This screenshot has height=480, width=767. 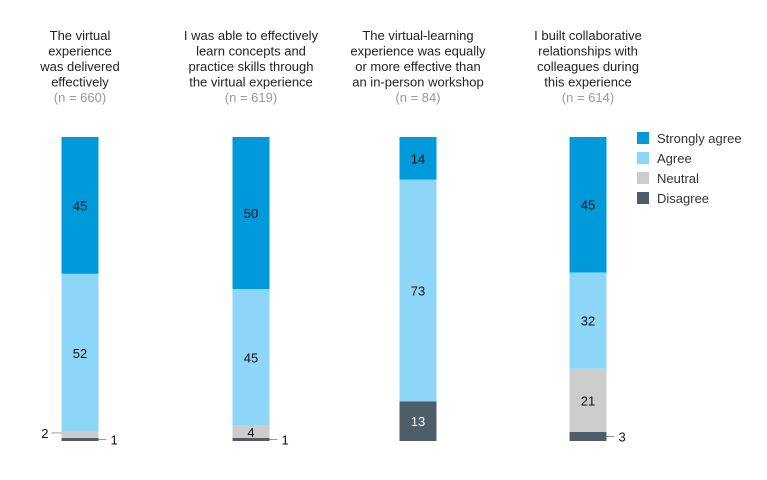 I want to click on column-sample-size: (n = 660), so click(x=80, y=97).